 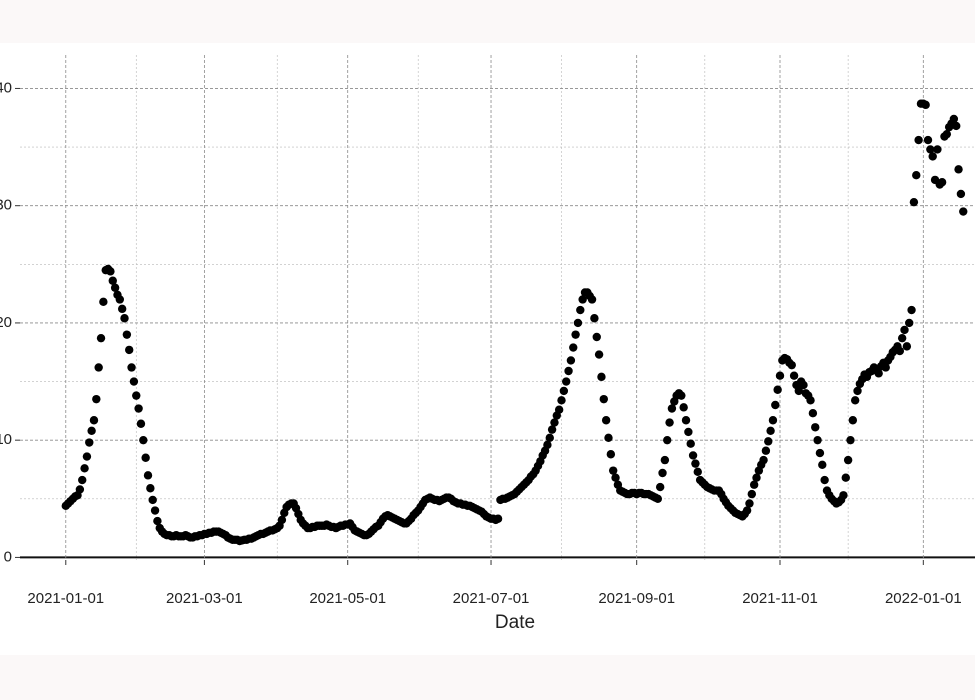 I want to click on x-tick-label: 2021-03-01, so click(x=204, y=598).